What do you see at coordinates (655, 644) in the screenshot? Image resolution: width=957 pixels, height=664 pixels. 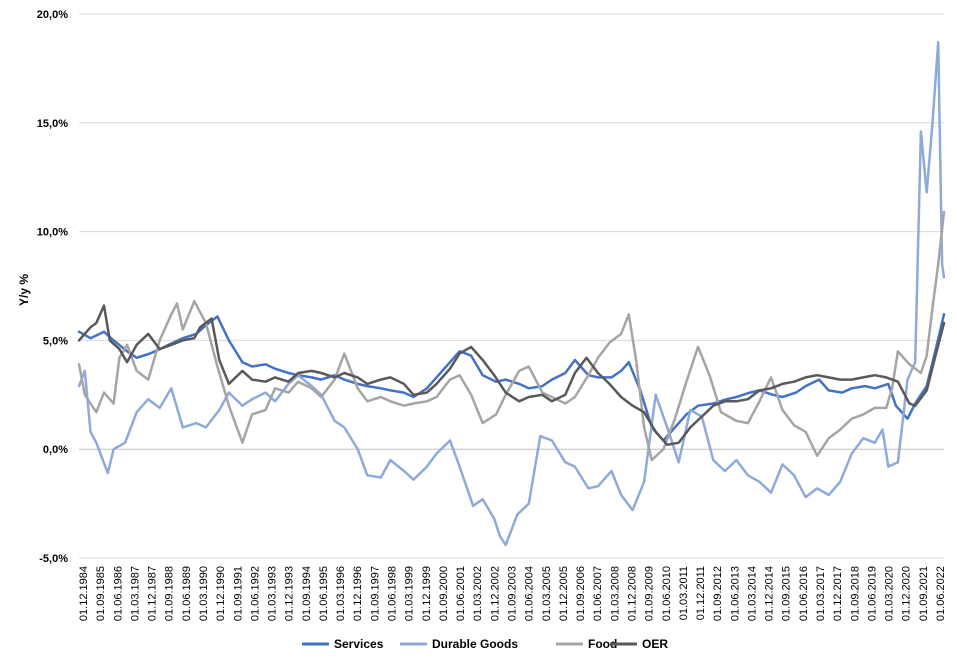 I see `legend-label: OER` at bounding box center [655, 644].